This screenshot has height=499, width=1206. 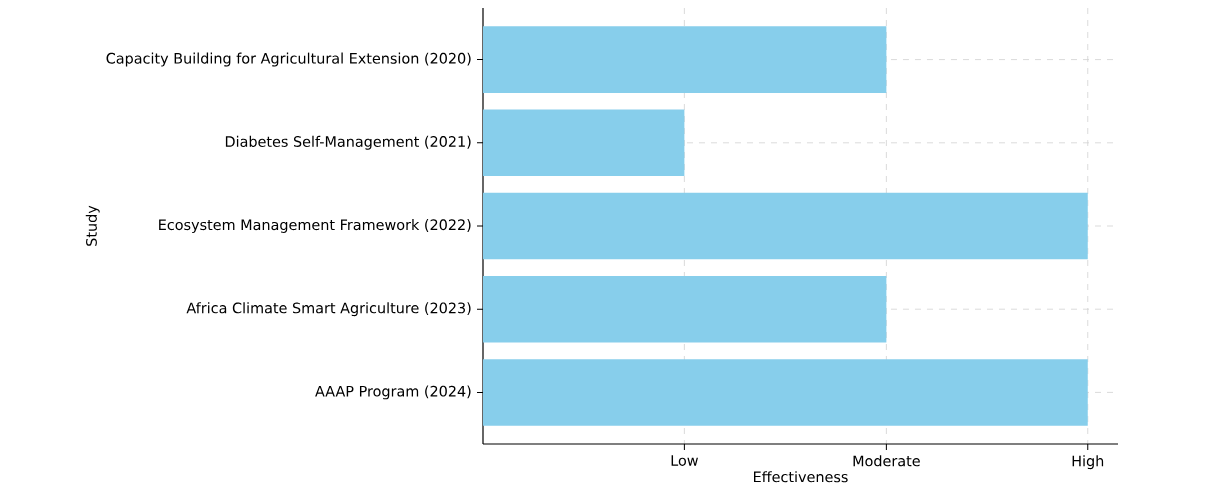 I want to click on y-tick-label: Capacity Building for Agricultural Extension (2020), so click(x=288, y=59).